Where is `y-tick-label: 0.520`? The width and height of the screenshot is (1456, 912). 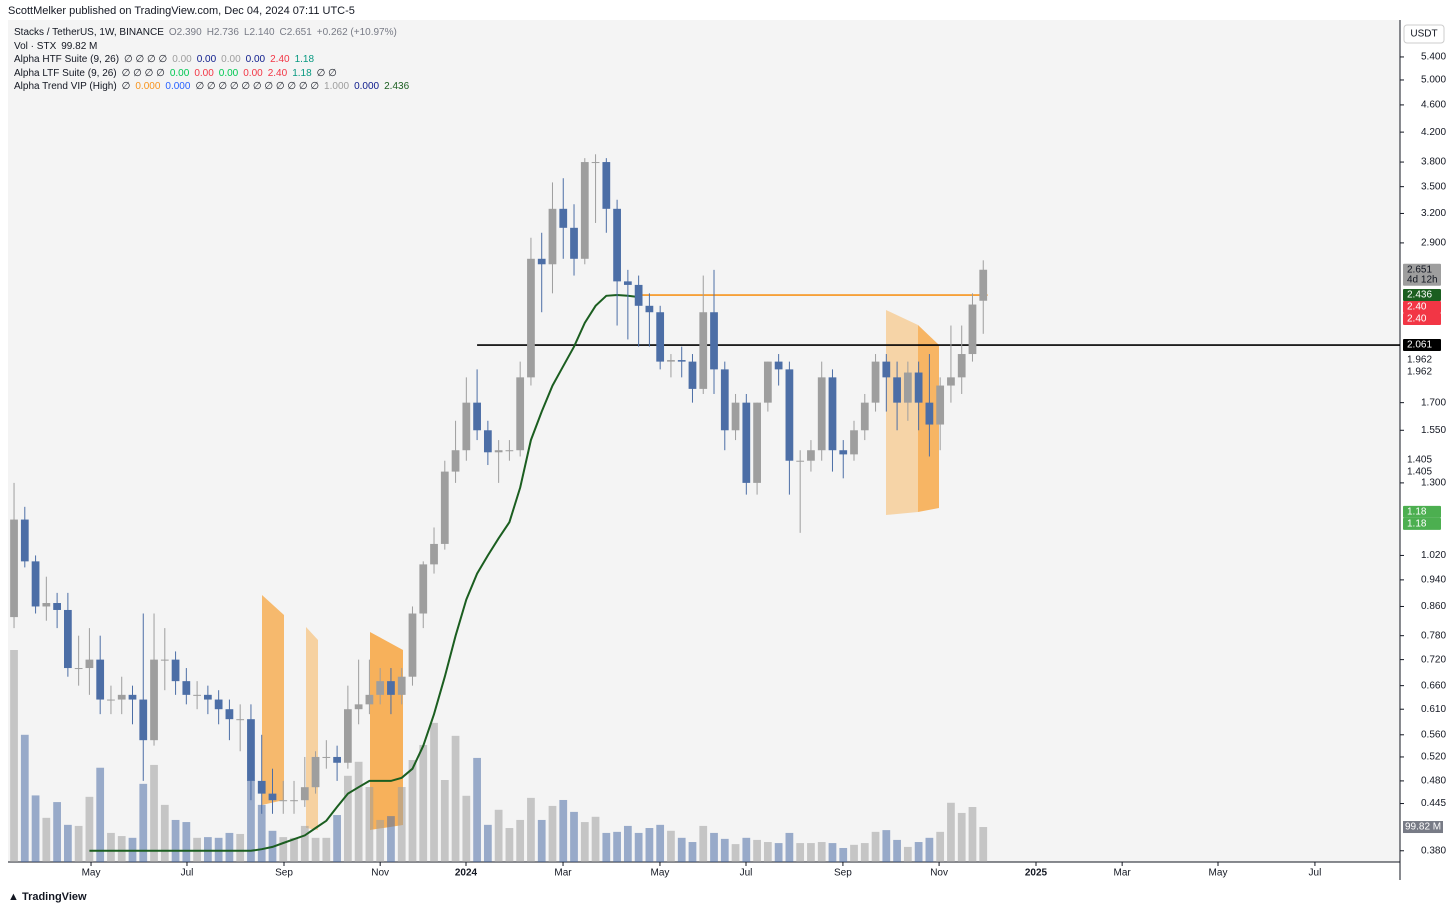
y-tick-label: 0.520 is located at coordinates (1433, 757).